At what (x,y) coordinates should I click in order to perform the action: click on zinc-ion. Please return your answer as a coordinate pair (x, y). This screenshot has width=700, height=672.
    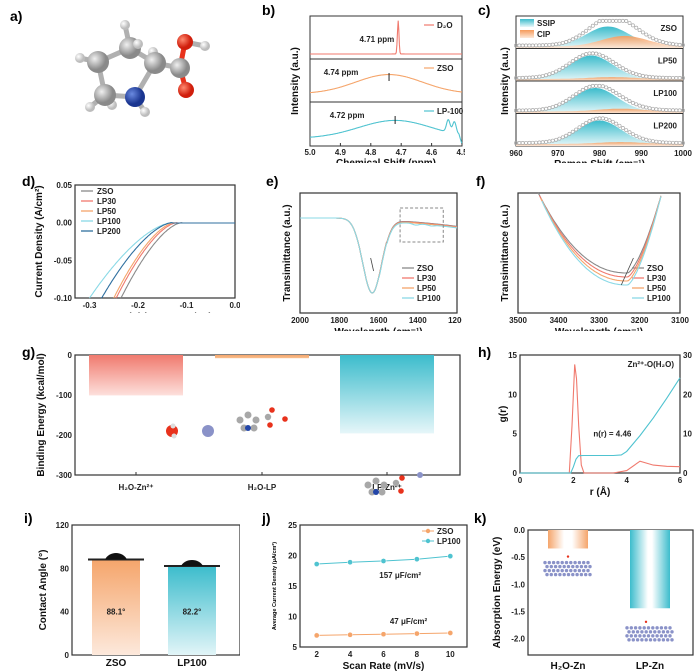
    Looking at the image, I should click on (420, 475).